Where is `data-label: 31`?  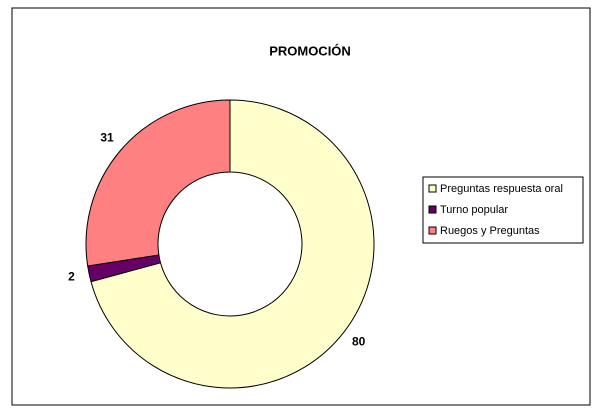 data-label: 31 is located at coordinates (107, 138).